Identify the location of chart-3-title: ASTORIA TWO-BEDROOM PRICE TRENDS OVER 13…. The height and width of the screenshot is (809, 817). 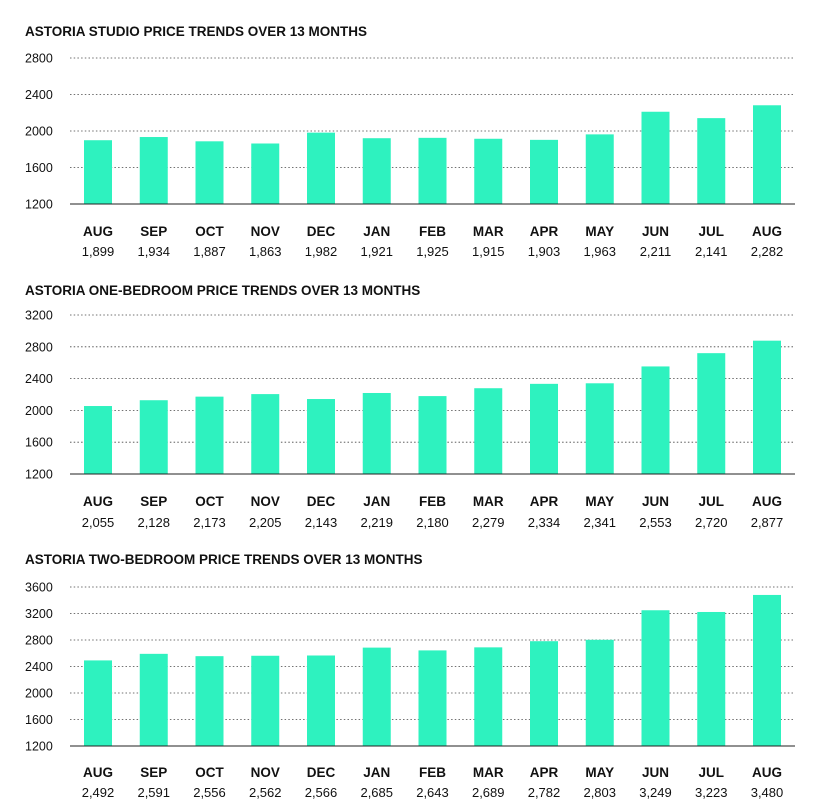
(224, 559).